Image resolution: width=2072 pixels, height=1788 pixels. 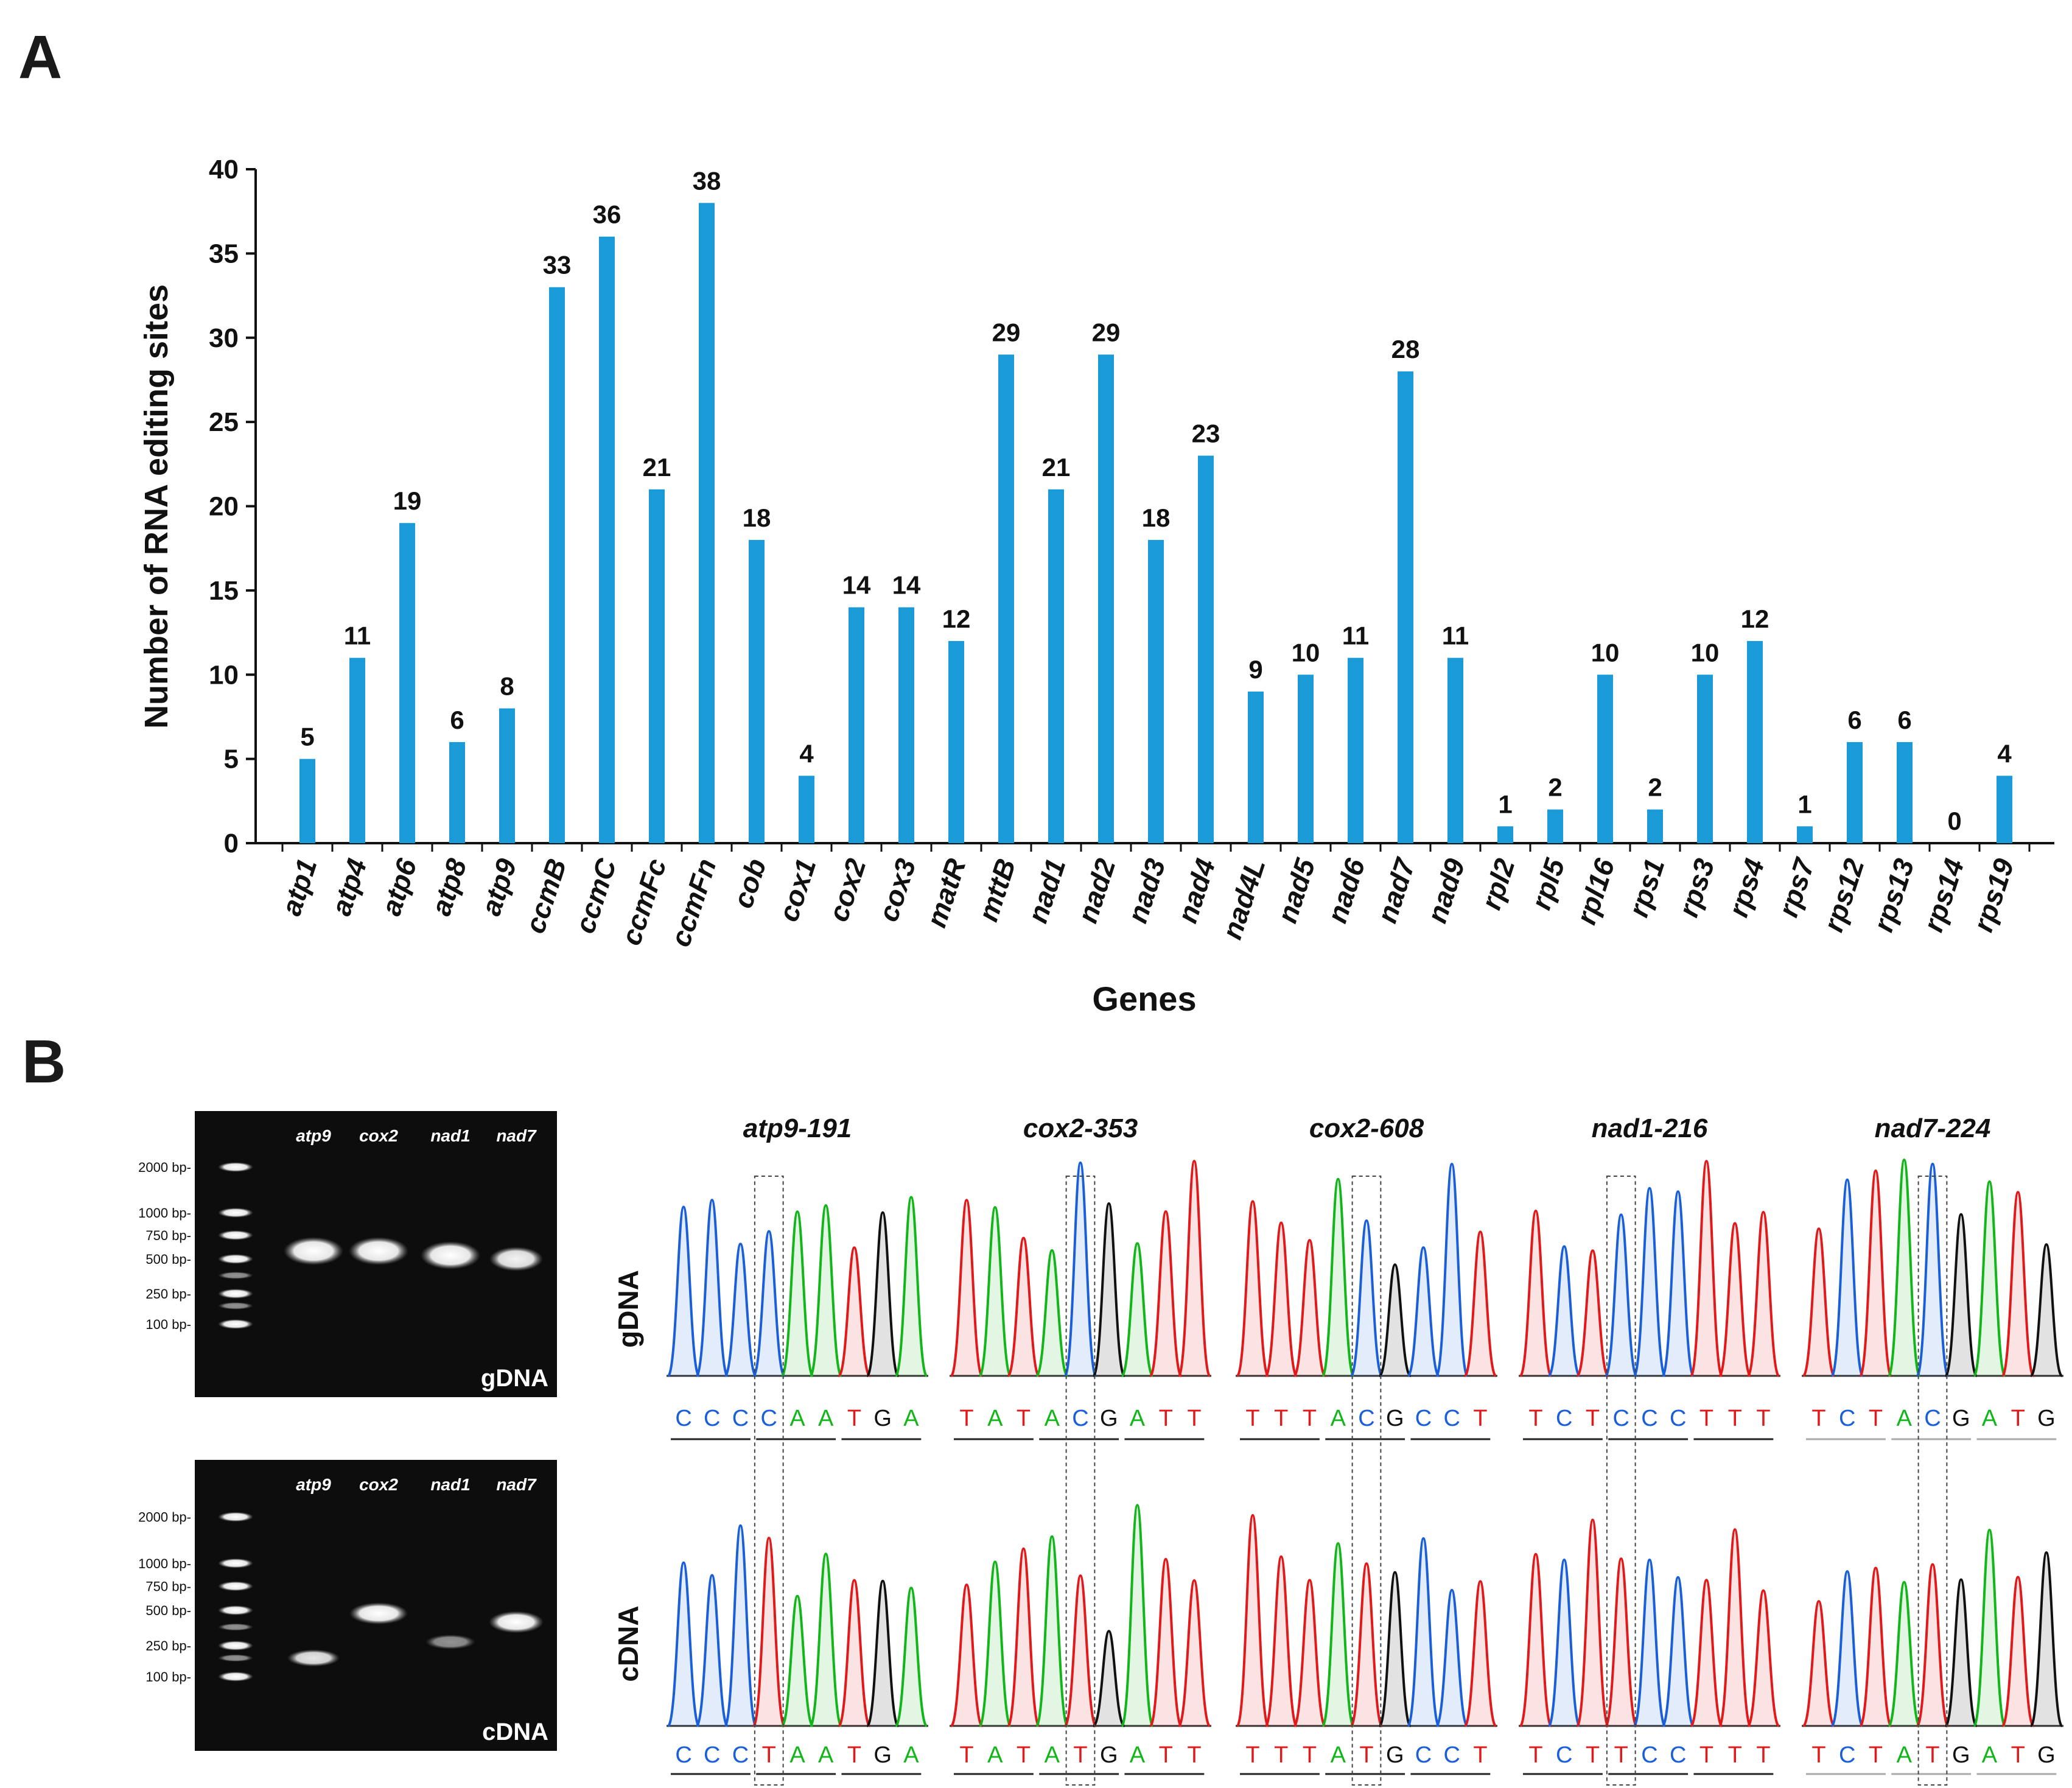 I want to click on x-tick-label: atp1, so click(x=299, y=887).